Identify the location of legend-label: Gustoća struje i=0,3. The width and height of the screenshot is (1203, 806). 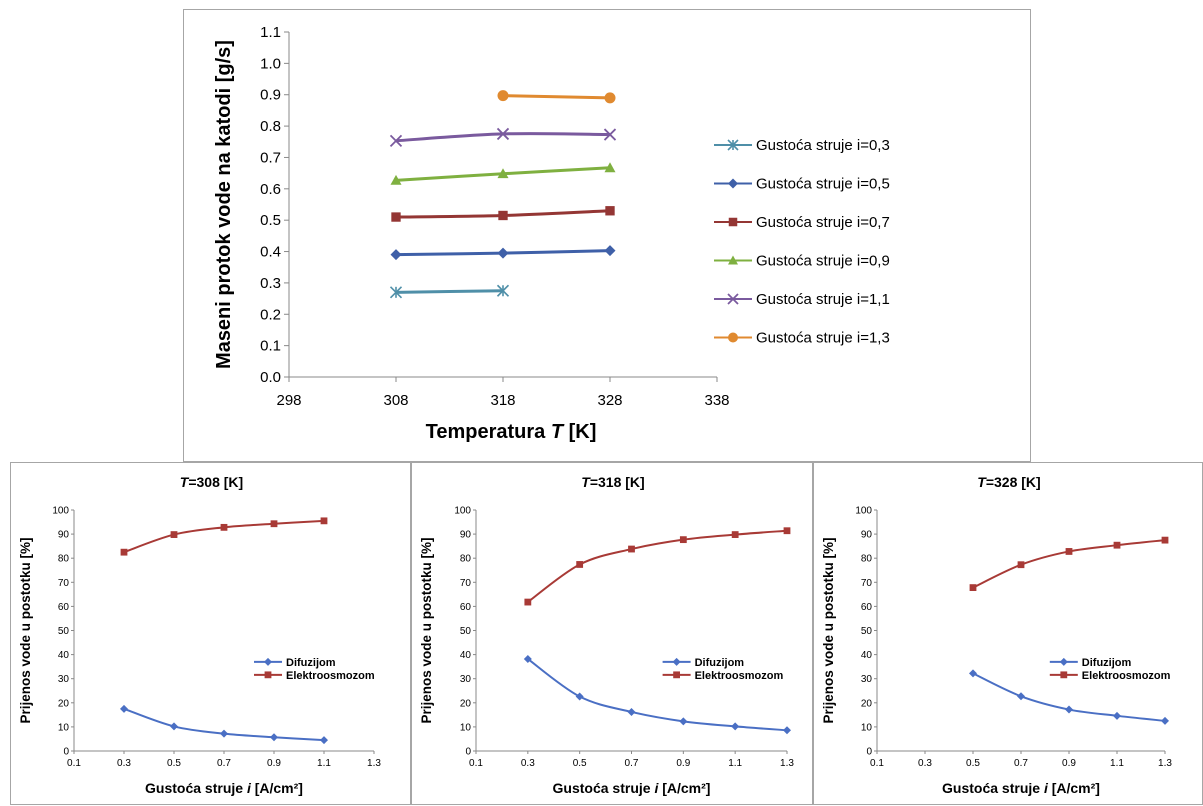
(823, 145).